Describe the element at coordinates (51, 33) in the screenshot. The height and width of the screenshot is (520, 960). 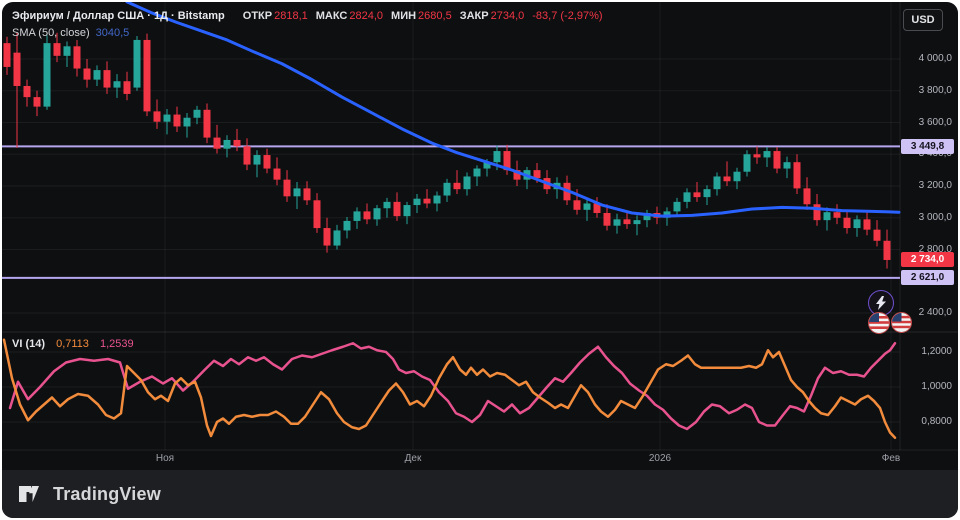
I see `sma-indicator-label: SMA (50, close)` at that location.